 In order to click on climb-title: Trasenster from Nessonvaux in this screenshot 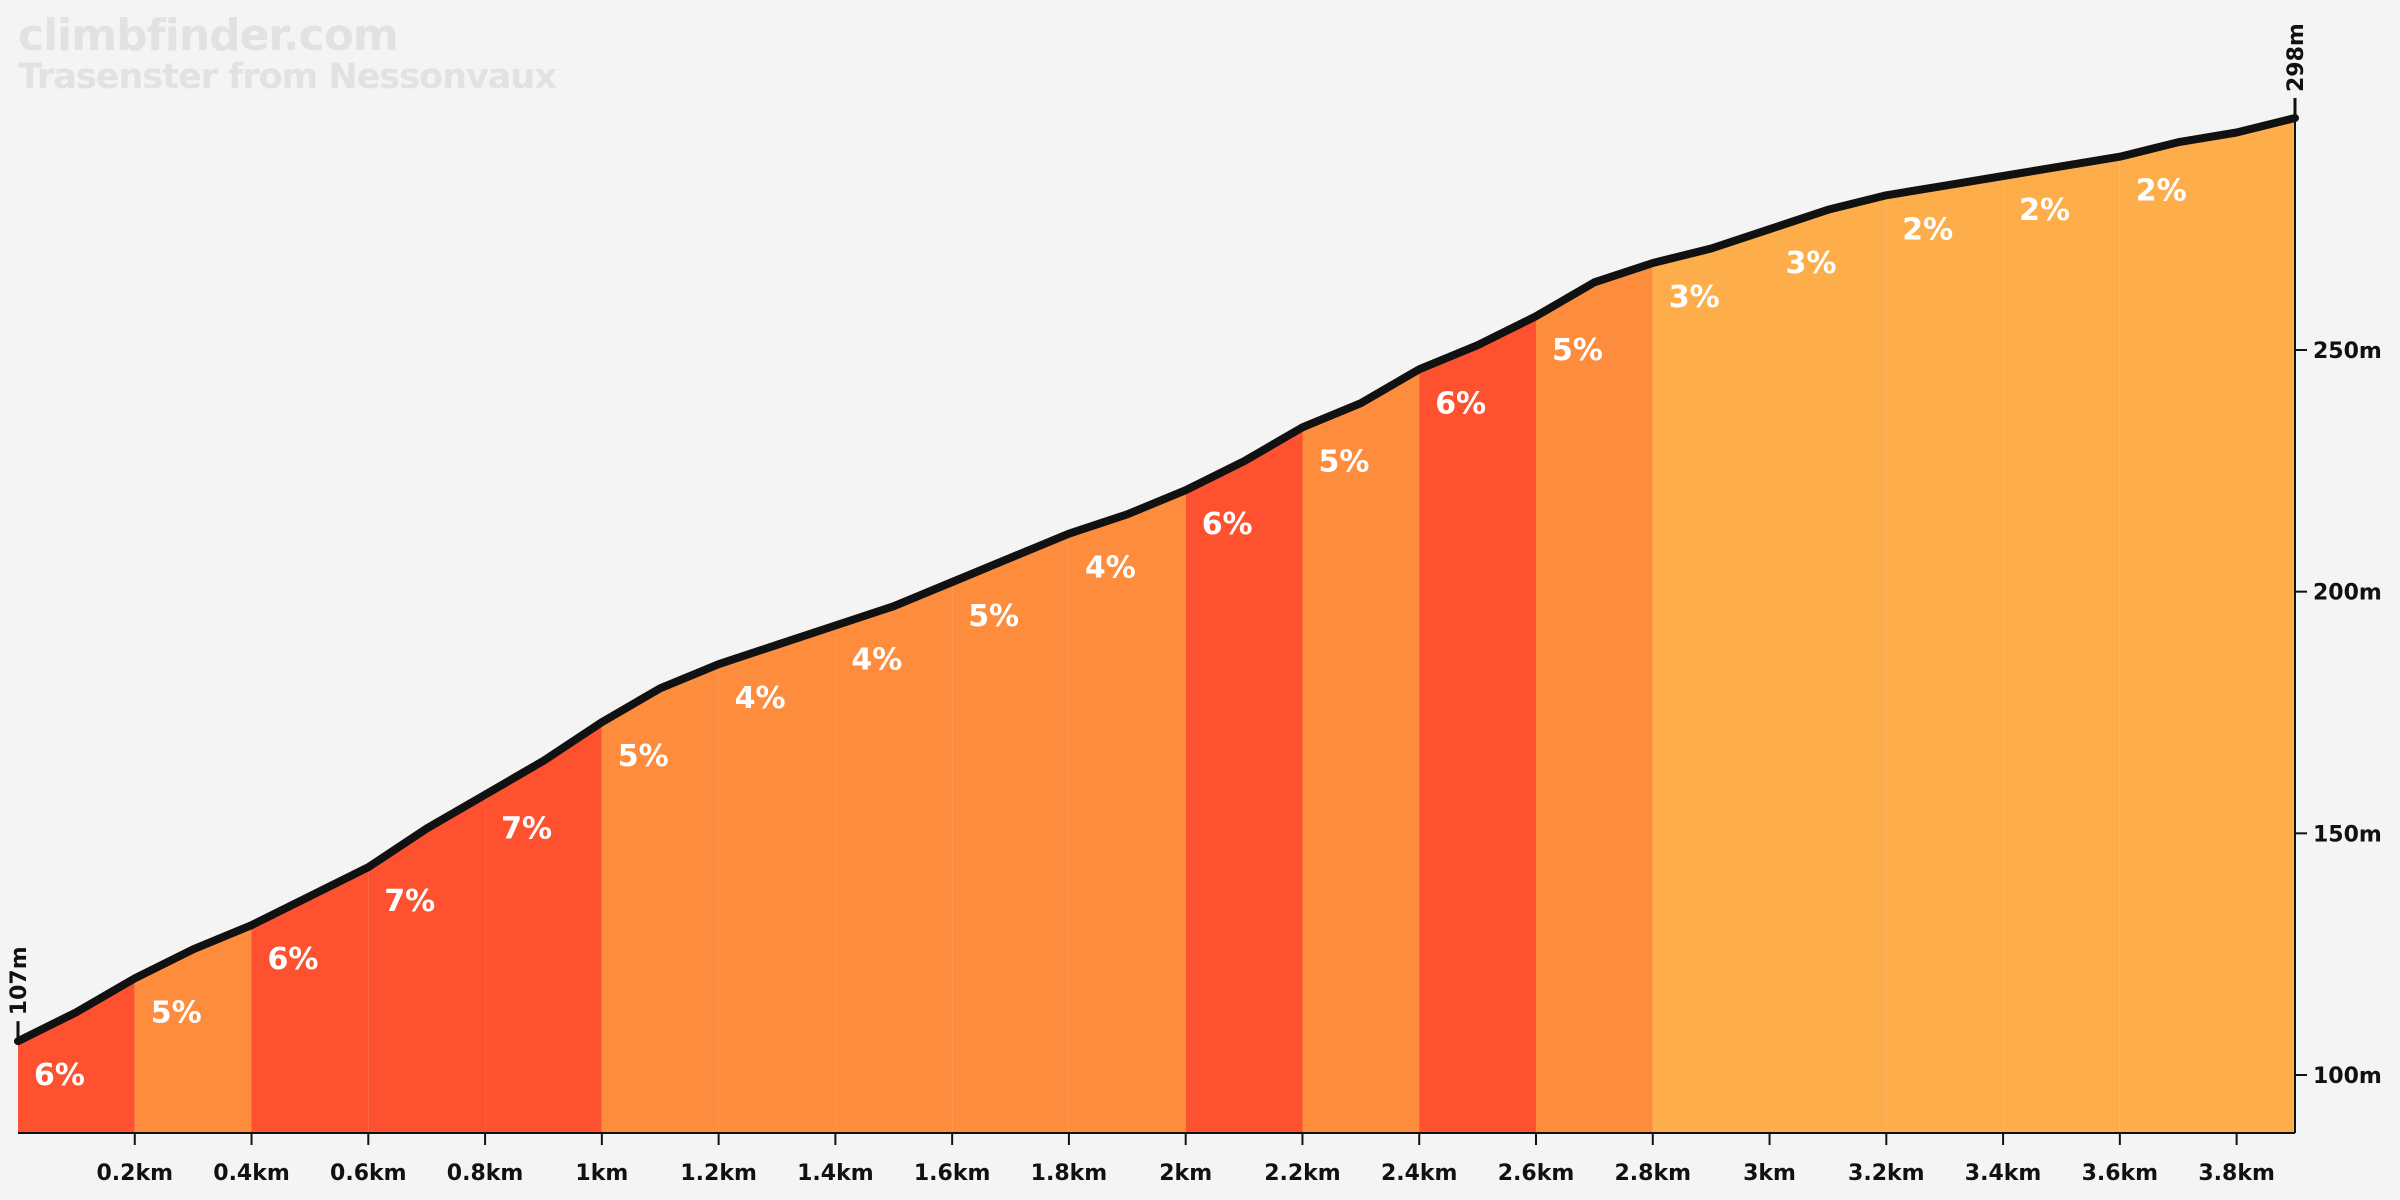, I will do `click(287, 77)`.